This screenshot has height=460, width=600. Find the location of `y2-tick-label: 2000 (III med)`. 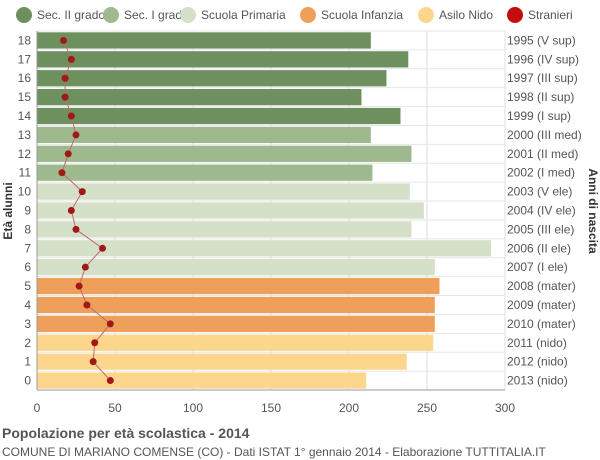

y2-tick-label: 2000 (III med) is located at coordinates (544, 135).